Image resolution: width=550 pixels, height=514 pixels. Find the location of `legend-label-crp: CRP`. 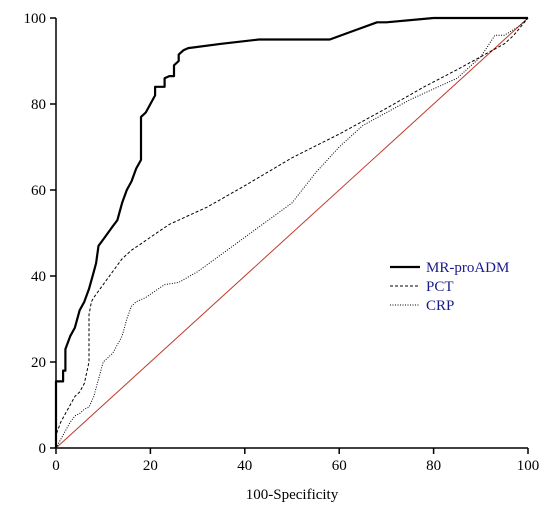

legend-label-crp: CRP is located at coordinates (440, 306).